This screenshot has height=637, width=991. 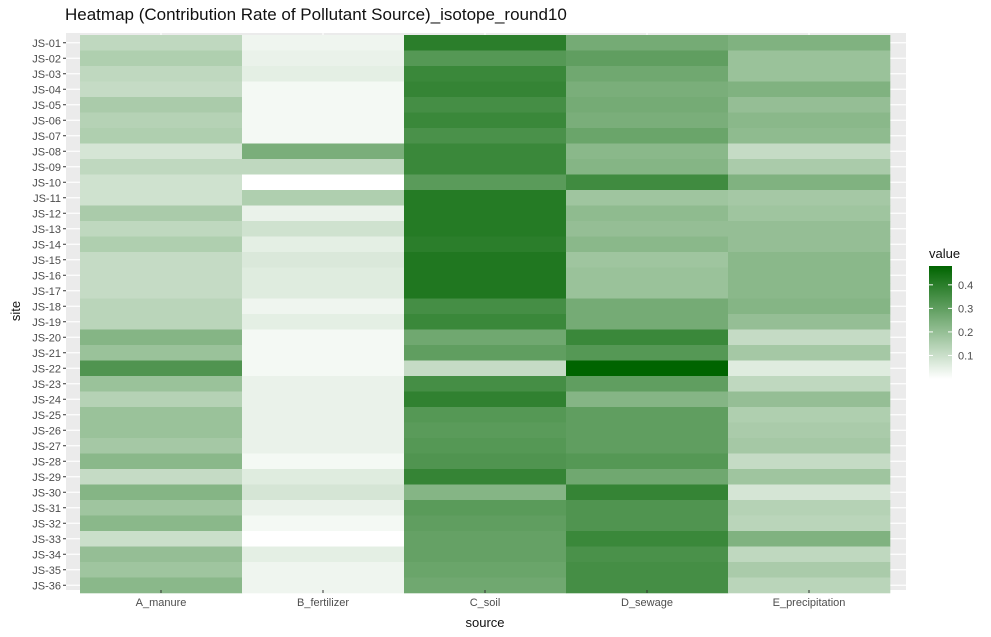 What do you see at coordinates (484, 622) in the screenshot?
I see `x-axis-title: source` at bounding box center [484, 622].